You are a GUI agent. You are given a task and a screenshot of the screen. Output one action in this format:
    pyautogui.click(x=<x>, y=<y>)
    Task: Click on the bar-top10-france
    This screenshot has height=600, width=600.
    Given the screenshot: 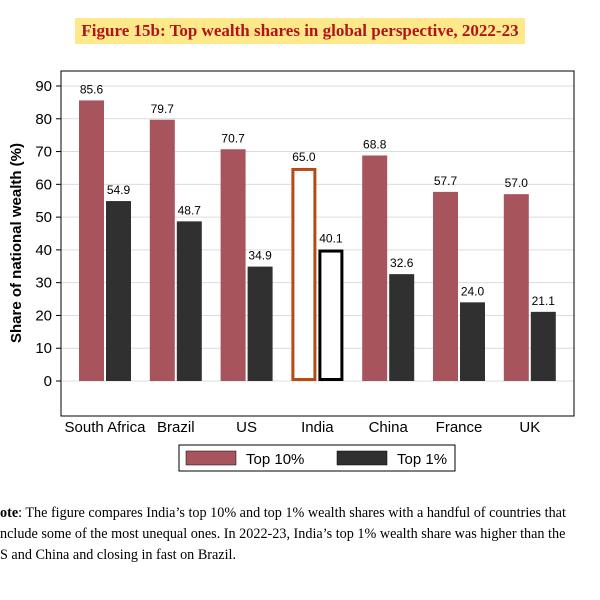 What is the action you would take?
    pyautogui.click(x=445, y=286)
    